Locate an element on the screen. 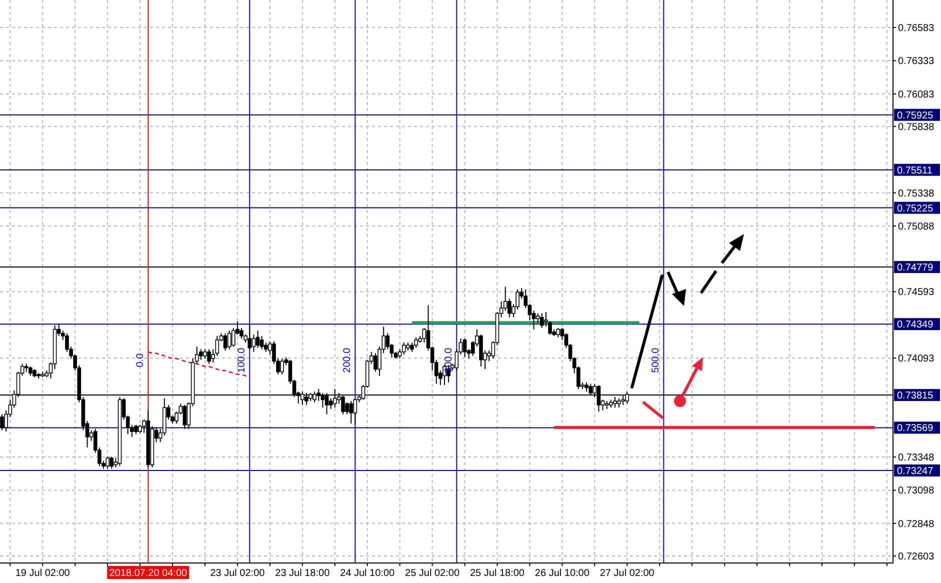 This screenshot has width=941, height=583. ref-line-label: 0.75511 is located at coordinates (915, 170).